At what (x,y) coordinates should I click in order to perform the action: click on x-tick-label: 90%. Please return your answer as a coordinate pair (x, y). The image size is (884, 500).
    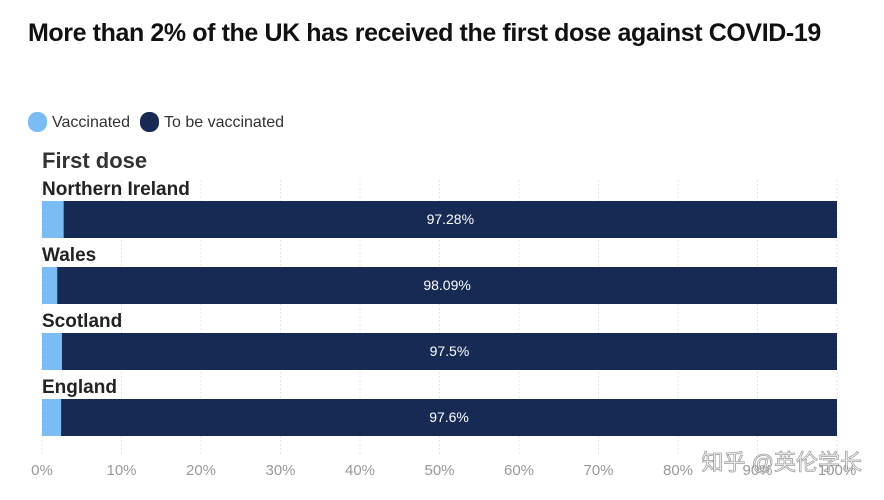
    Looking at the image, I should click on (757, 470).